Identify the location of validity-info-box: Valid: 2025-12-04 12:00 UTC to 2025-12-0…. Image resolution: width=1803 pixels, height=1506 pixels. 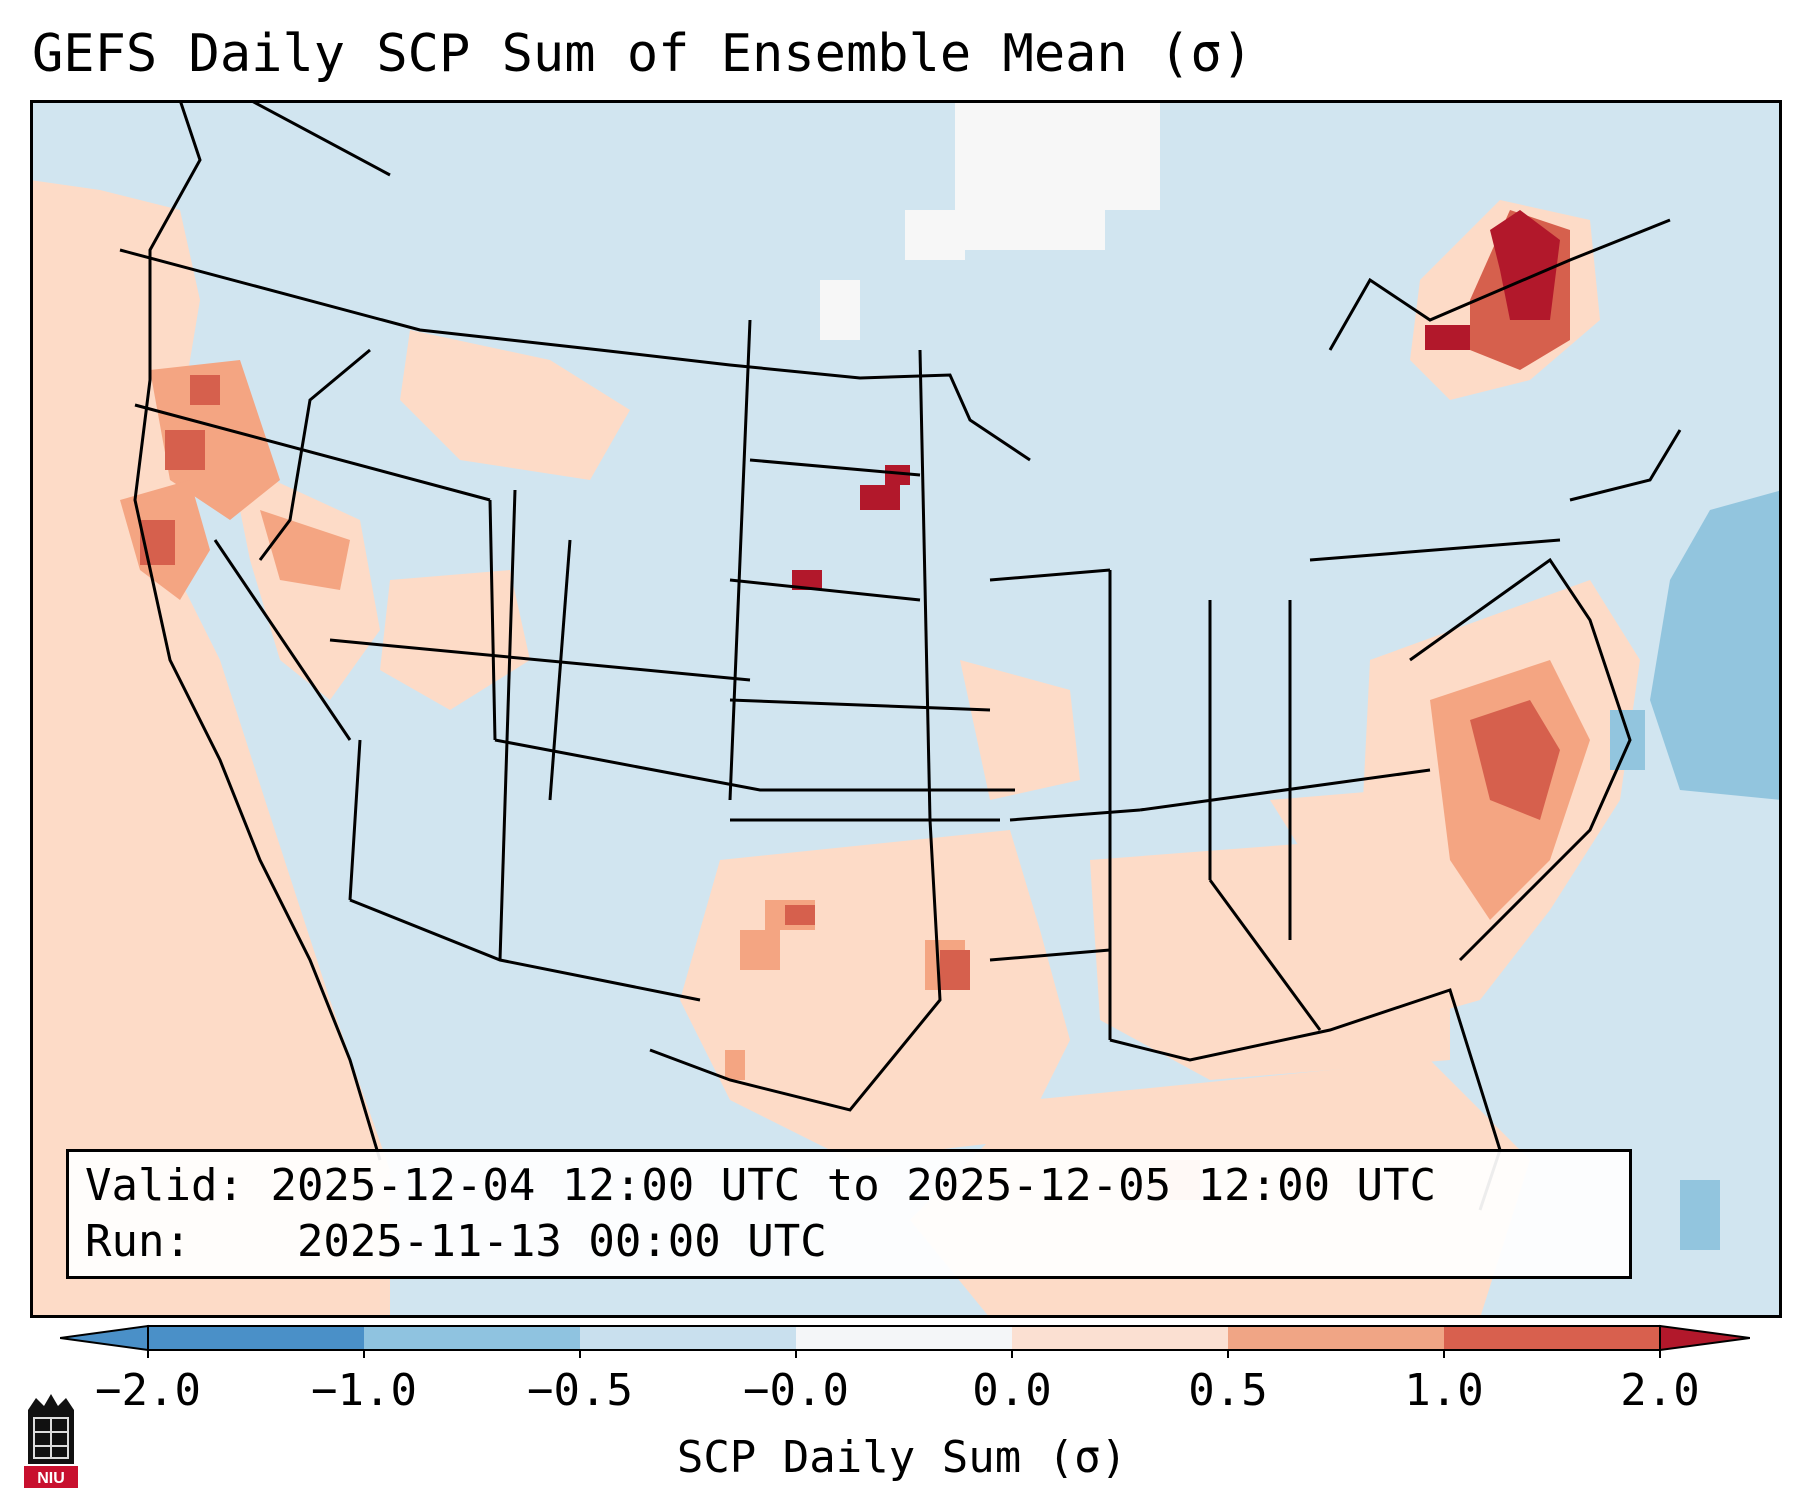
(849, 1214).